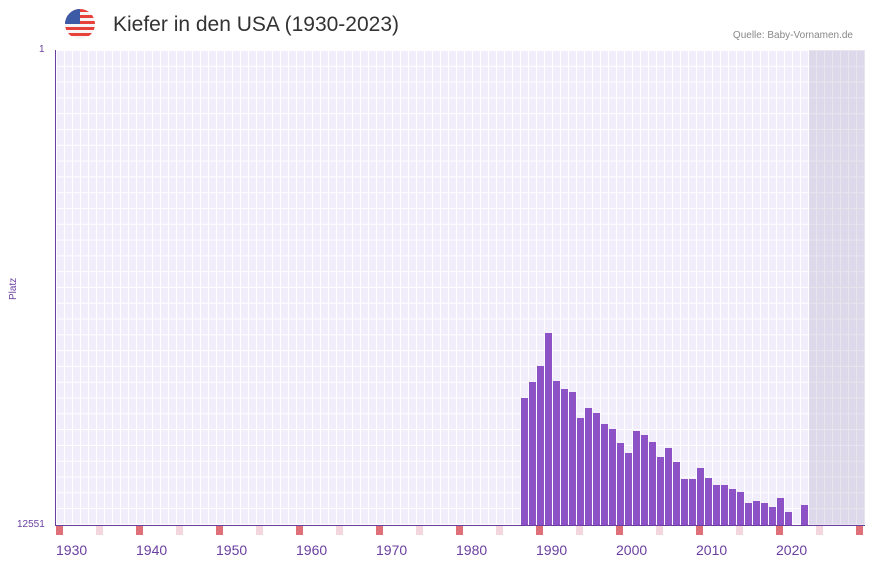 This screenshot has height=567, width=873. I want to click on x-tick: 1930, so click(72, 550).